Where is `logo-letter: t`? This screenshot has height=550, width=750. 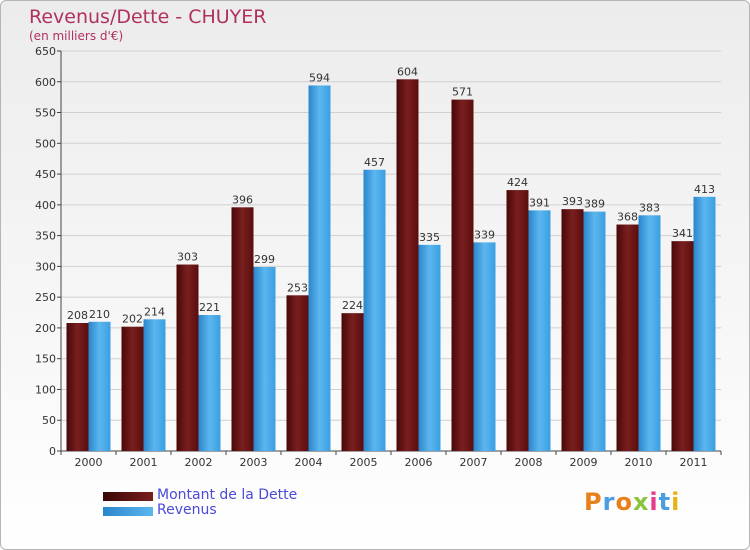 logo-letter: t is located at coordinates (665, 502).